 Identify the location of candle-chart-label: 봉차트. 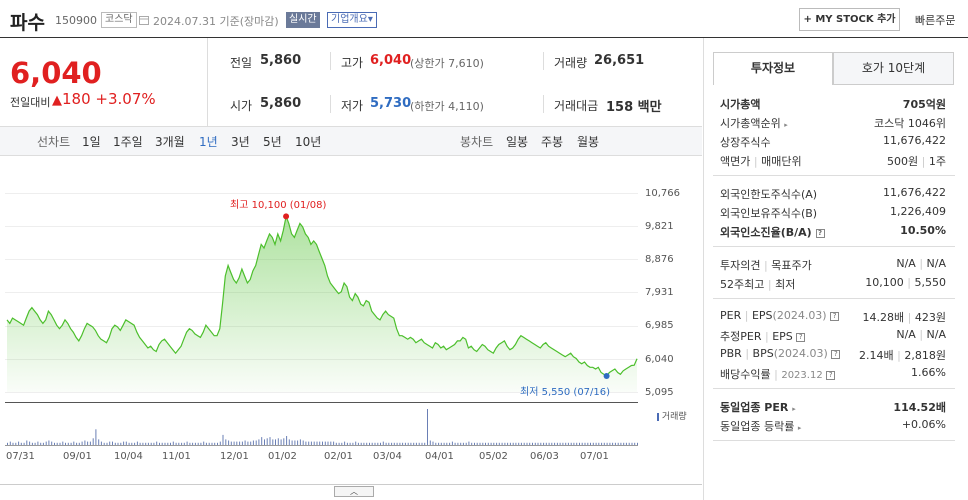
(477, 142).